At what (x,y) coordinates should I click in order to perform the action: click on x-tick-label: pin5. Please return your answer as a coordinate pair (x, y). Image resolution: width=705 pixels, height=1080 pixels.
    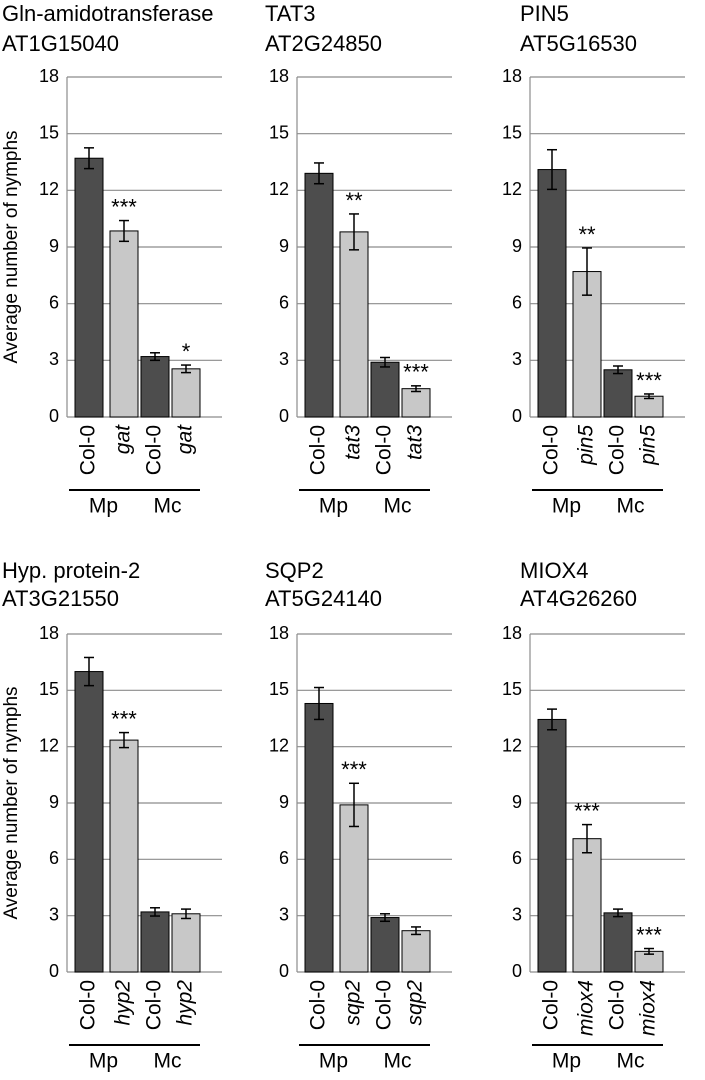
    Looking at the image, I should click on (648, 445).